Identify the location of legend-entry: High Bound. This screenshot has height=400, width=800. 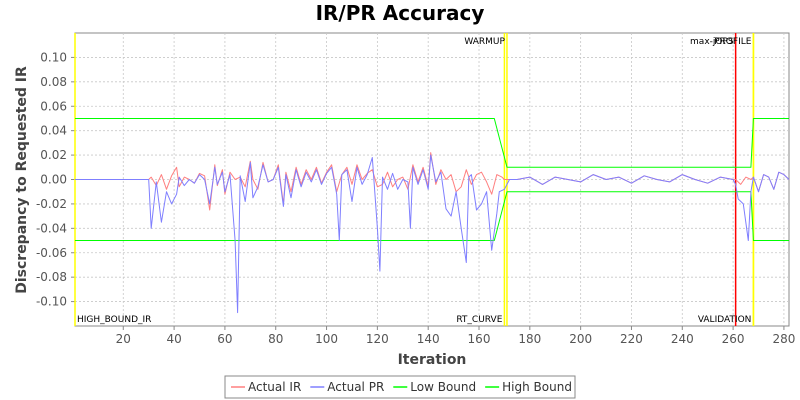
(537, 387).